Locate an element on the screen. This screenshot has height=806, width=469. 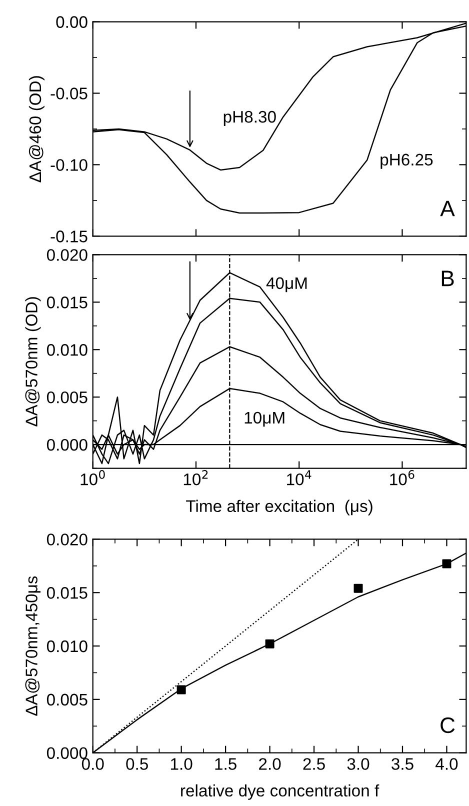
x-tick-label: 0.0 is located at coordinates (93, 764).